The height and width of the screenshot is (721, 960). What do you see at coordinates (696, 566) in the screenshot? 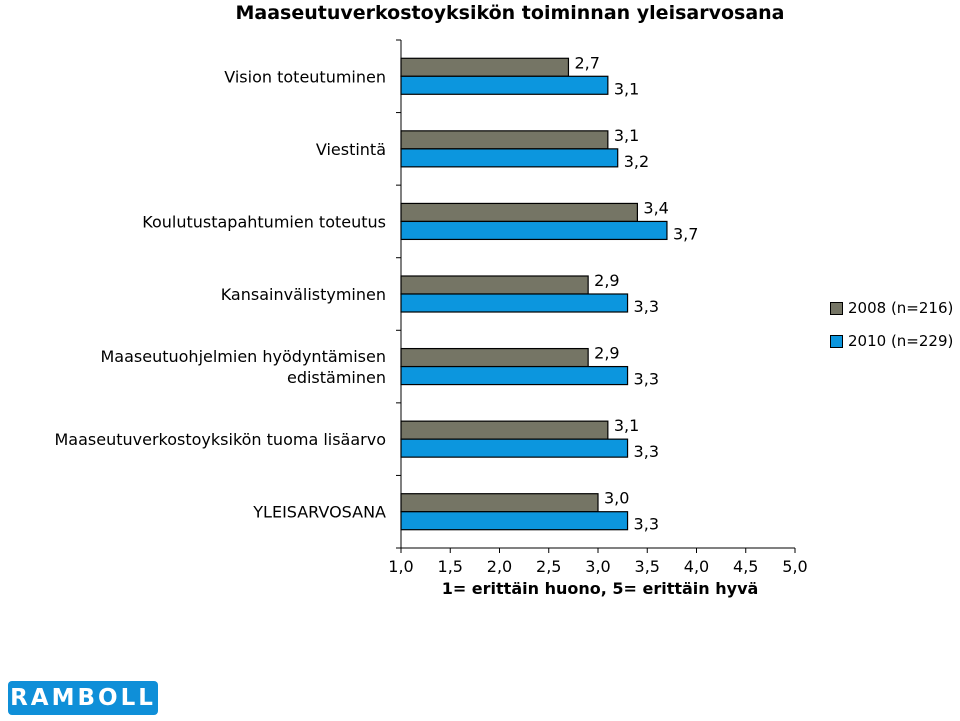
I see `x-tick-label: 4,0` at bounding box center [696, 566].